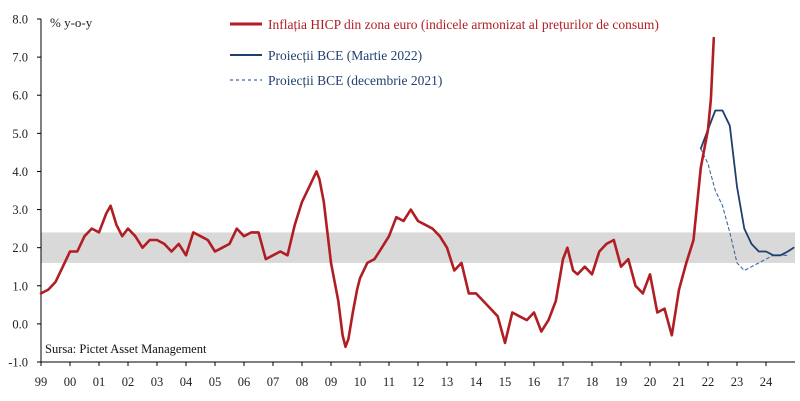 Image resolution: width=800 pixels, height=401 pixels. I want to click on x-tick-label: 03, so click(157, 382).